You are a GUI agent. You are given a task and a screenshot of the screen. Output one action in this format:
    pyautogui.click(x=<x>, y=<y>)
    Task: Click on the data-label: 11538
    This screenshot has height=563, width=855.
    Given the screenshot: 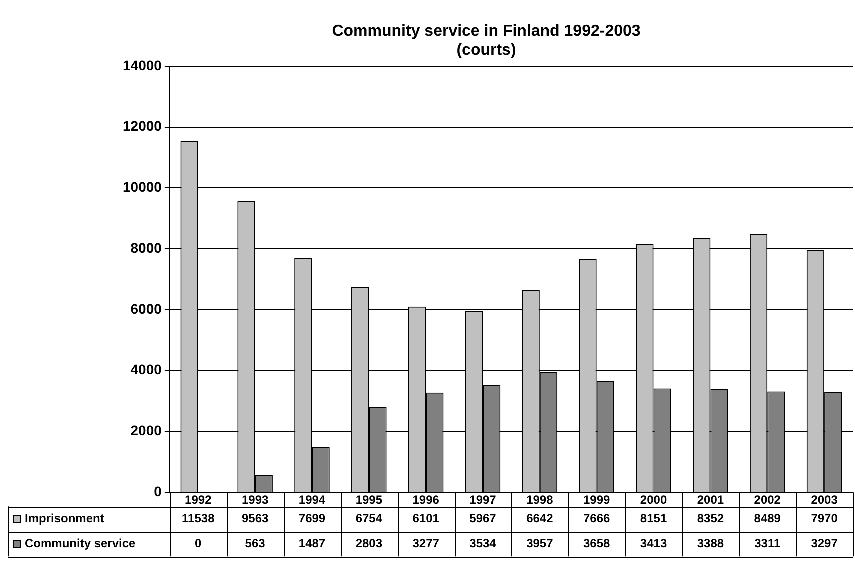 What is the action you would take?
    pyautogui.click(x=199, y=518)
    